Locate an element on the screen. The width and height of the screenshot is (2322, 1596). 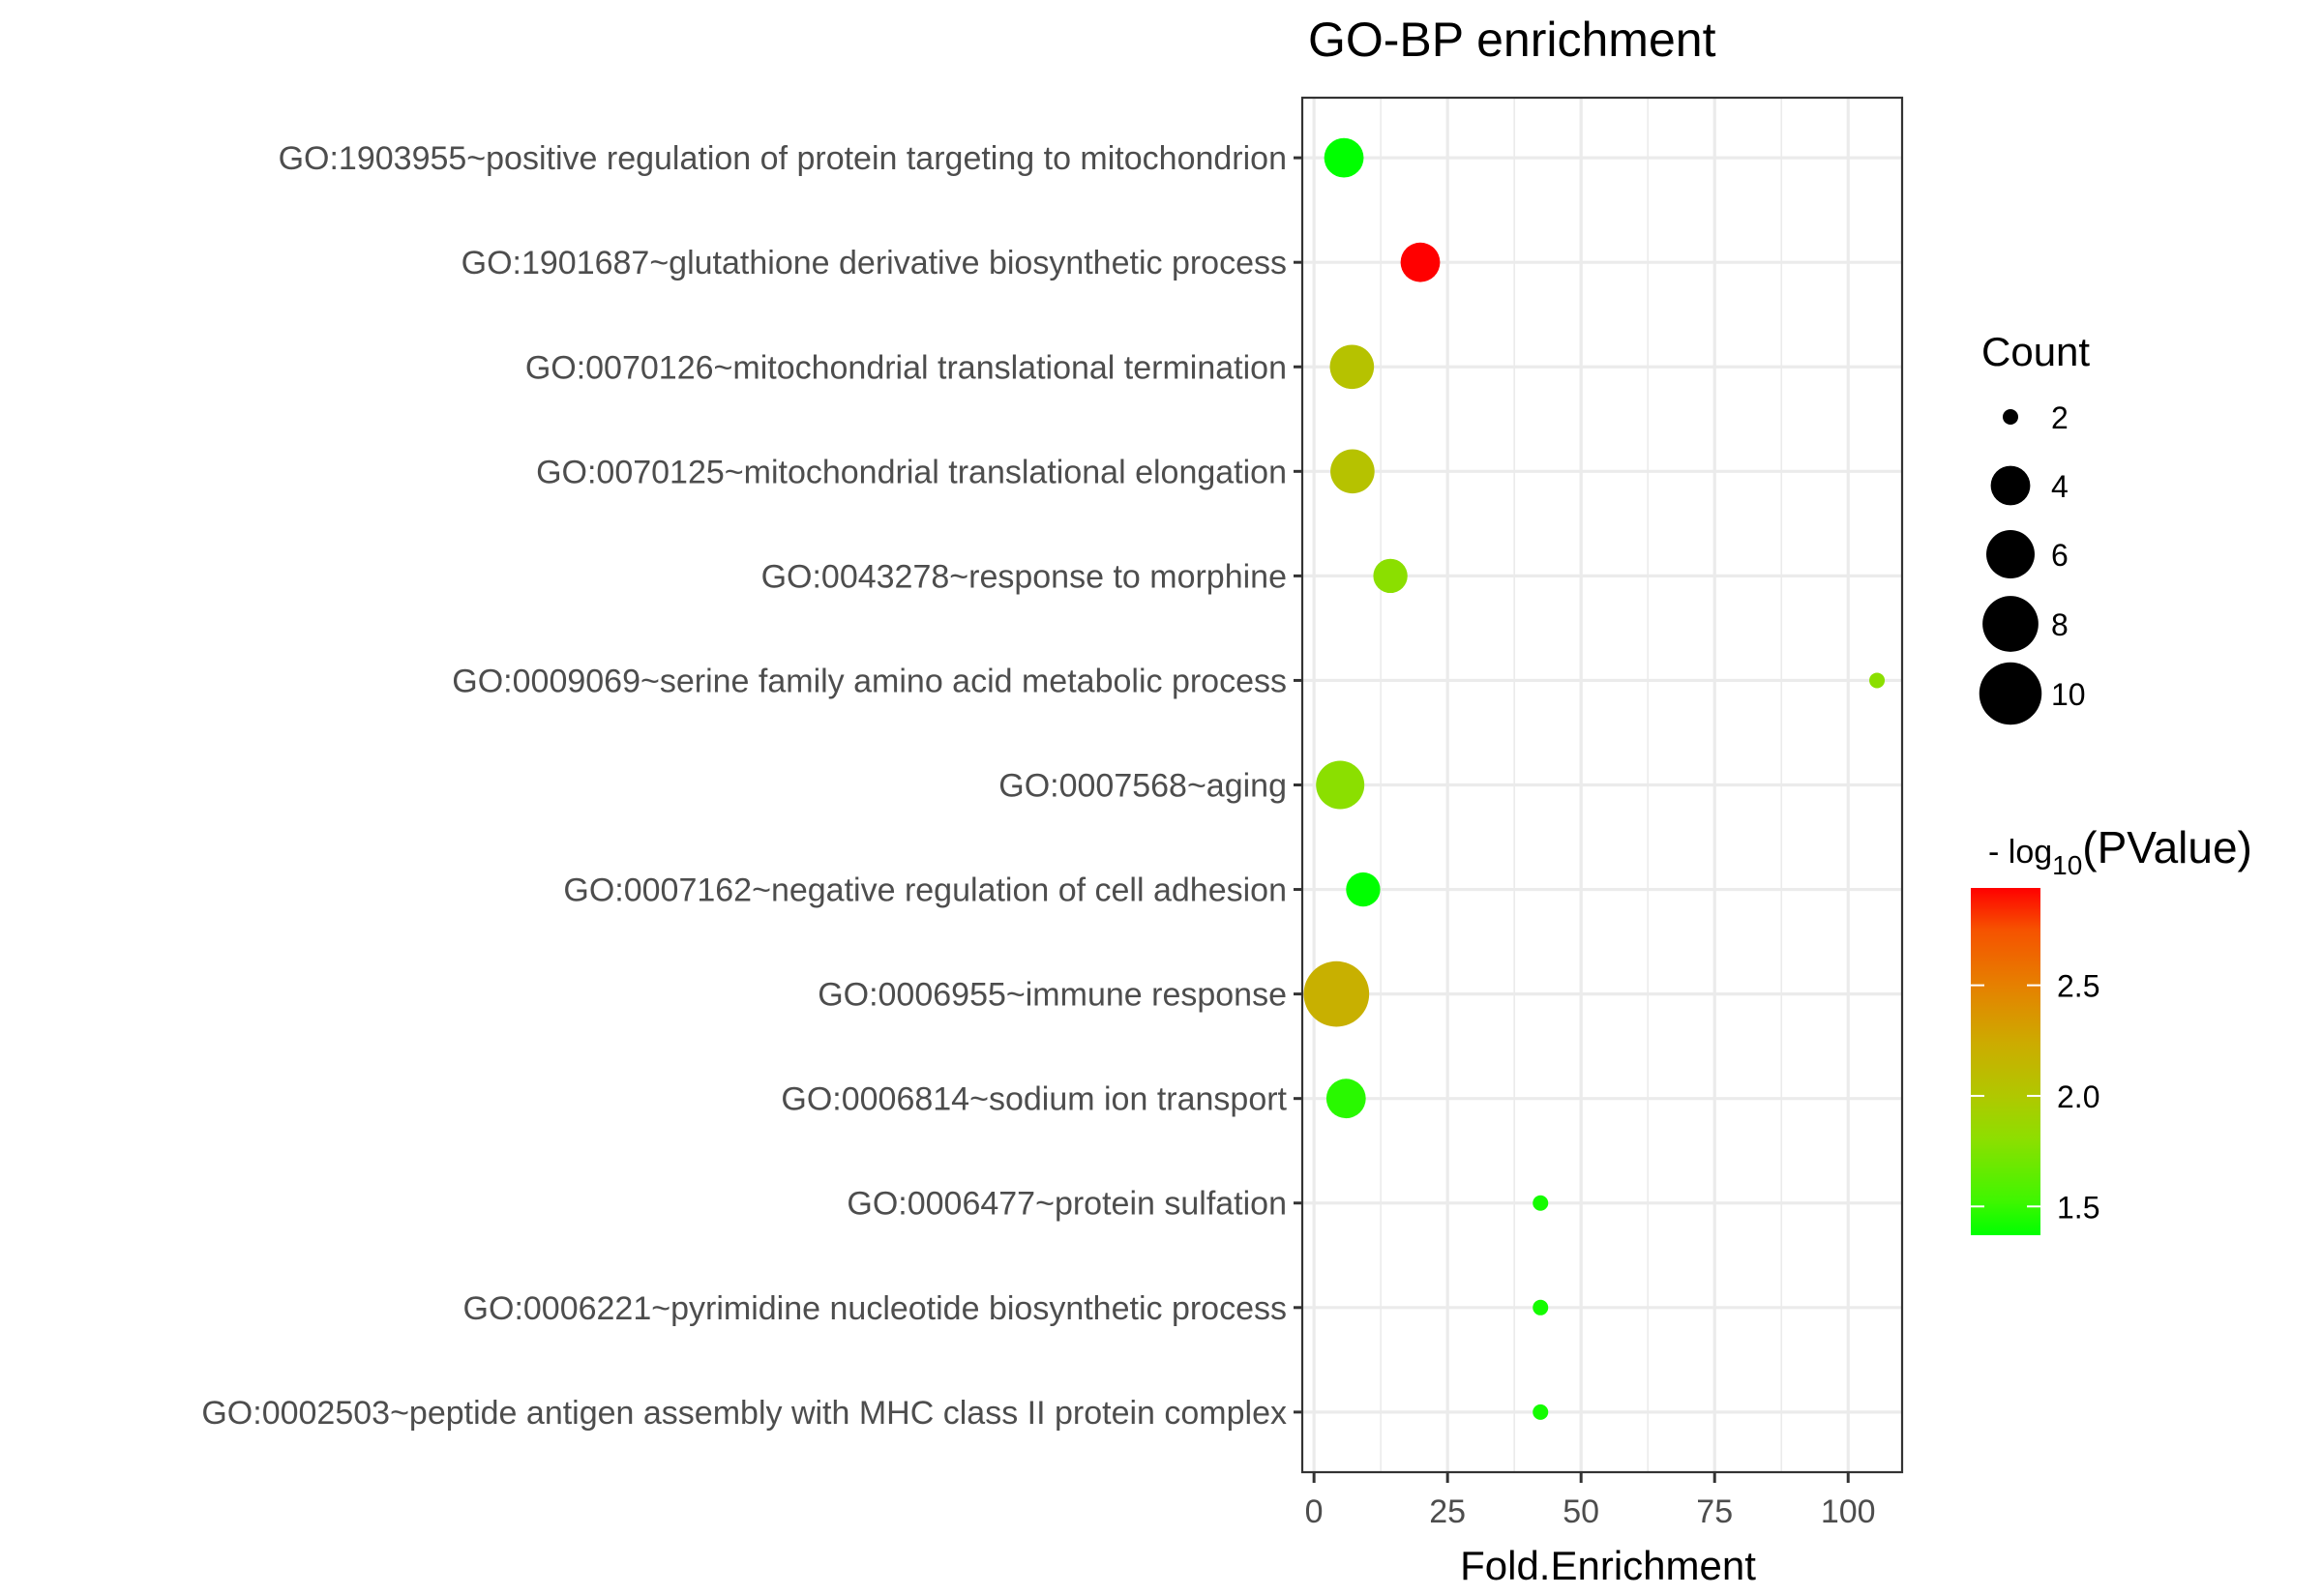
x-tick-label: 100 is located at coordinates (1848, 1511).